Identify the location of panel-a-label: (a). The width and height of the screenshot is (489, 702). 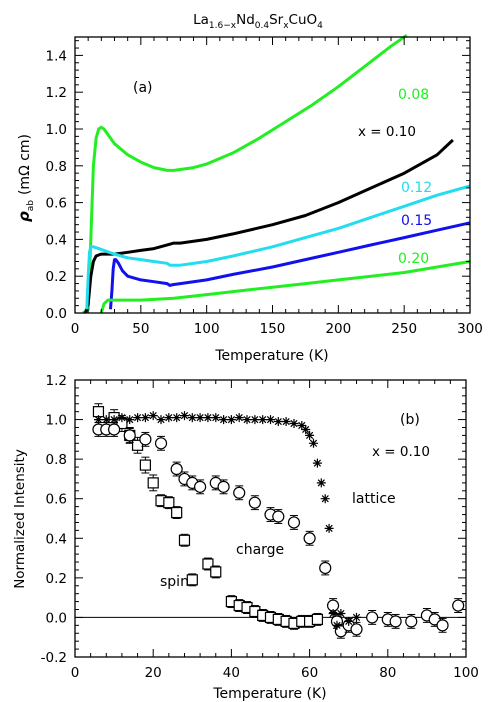
(143, 88).